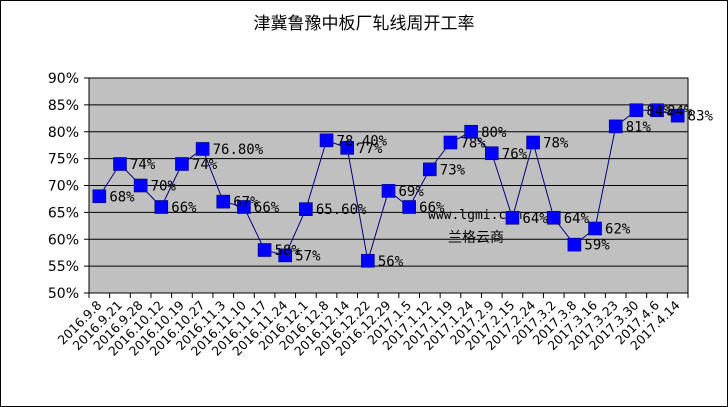 This screenshot has height=407, width=728. I want to click on data-label: 68%, so click(122, 197).